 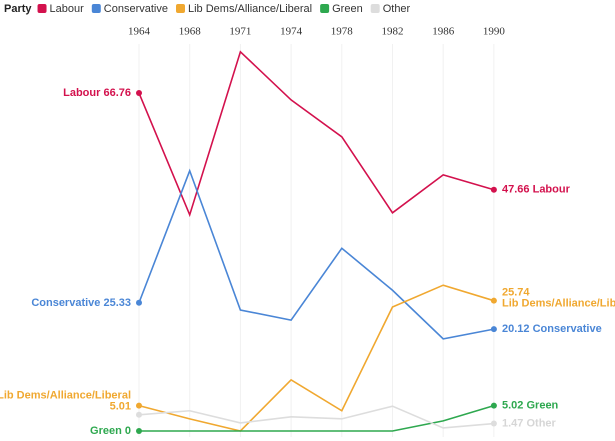 I want to click on label-name: Other, so click(x=541, y=423).